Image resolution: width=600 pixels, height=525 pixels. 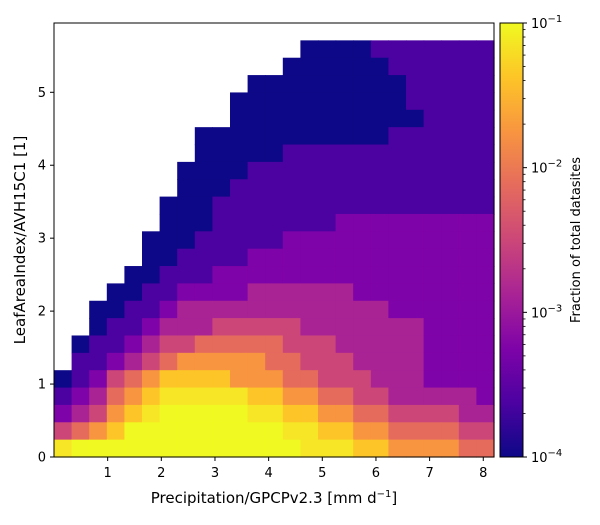 What do you see at coordinates (546, 23) in the screenshot?
I see `colorbar-tick-label: 10⁻¹` at bounding box center [546, 23].